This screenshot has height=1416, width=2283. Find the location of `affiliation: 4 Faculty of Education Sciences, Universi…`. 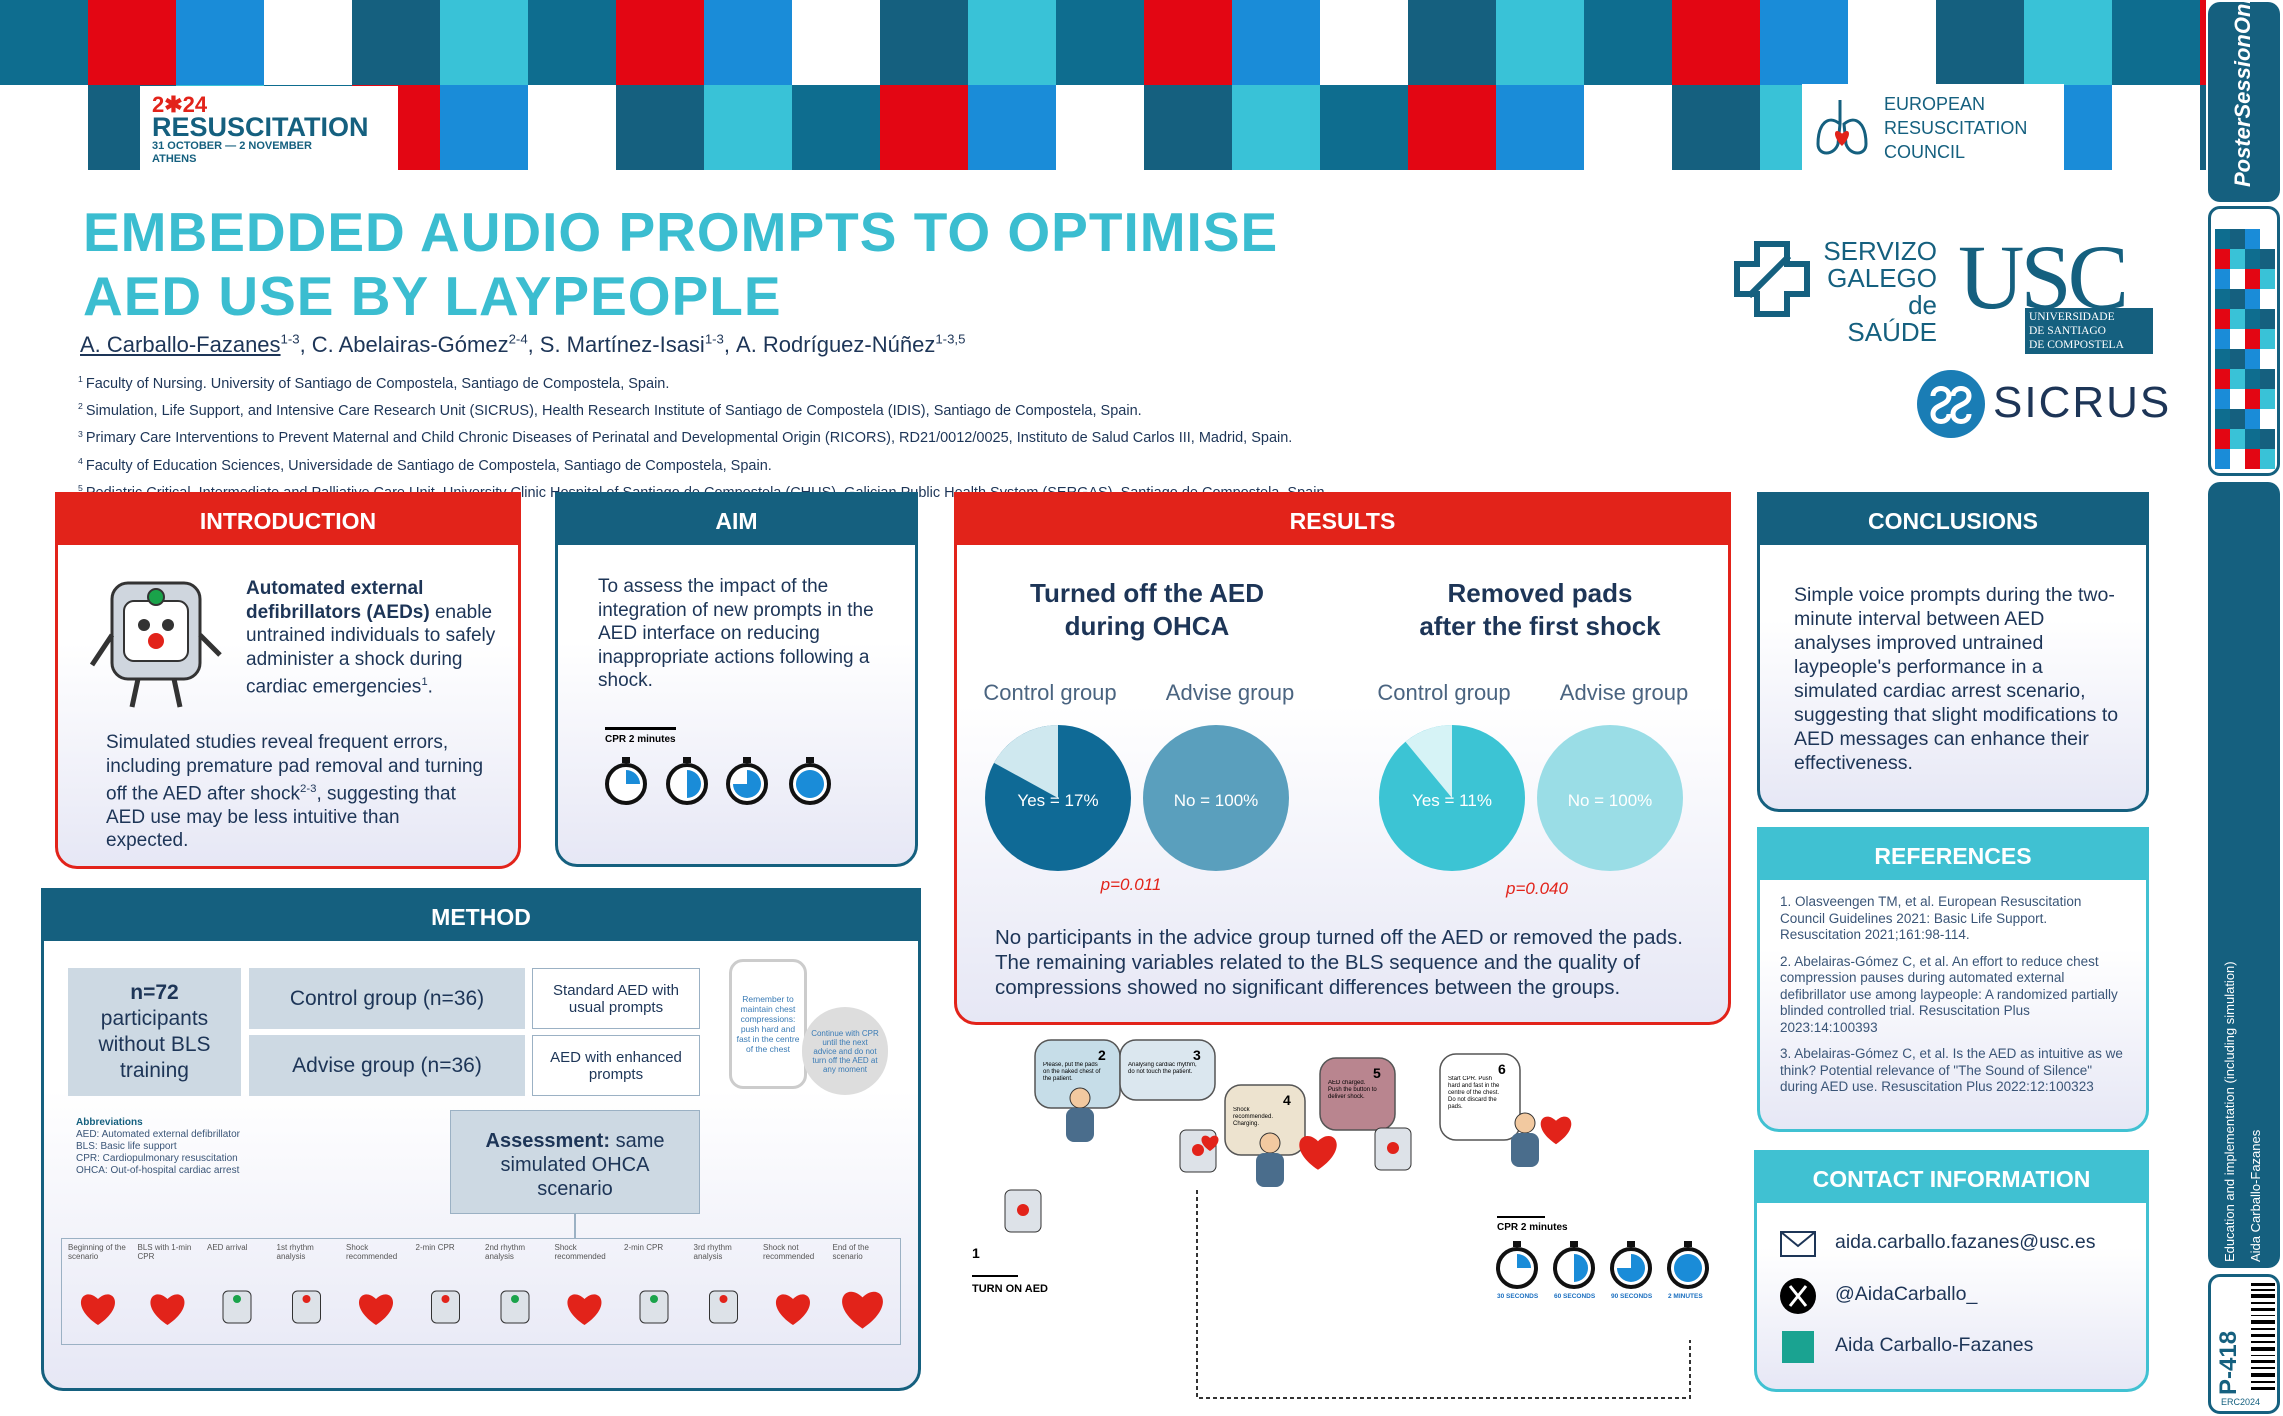

affiliation: 4 Faculty of Education Sciences, Universi… is located at coordinates (703, 463).